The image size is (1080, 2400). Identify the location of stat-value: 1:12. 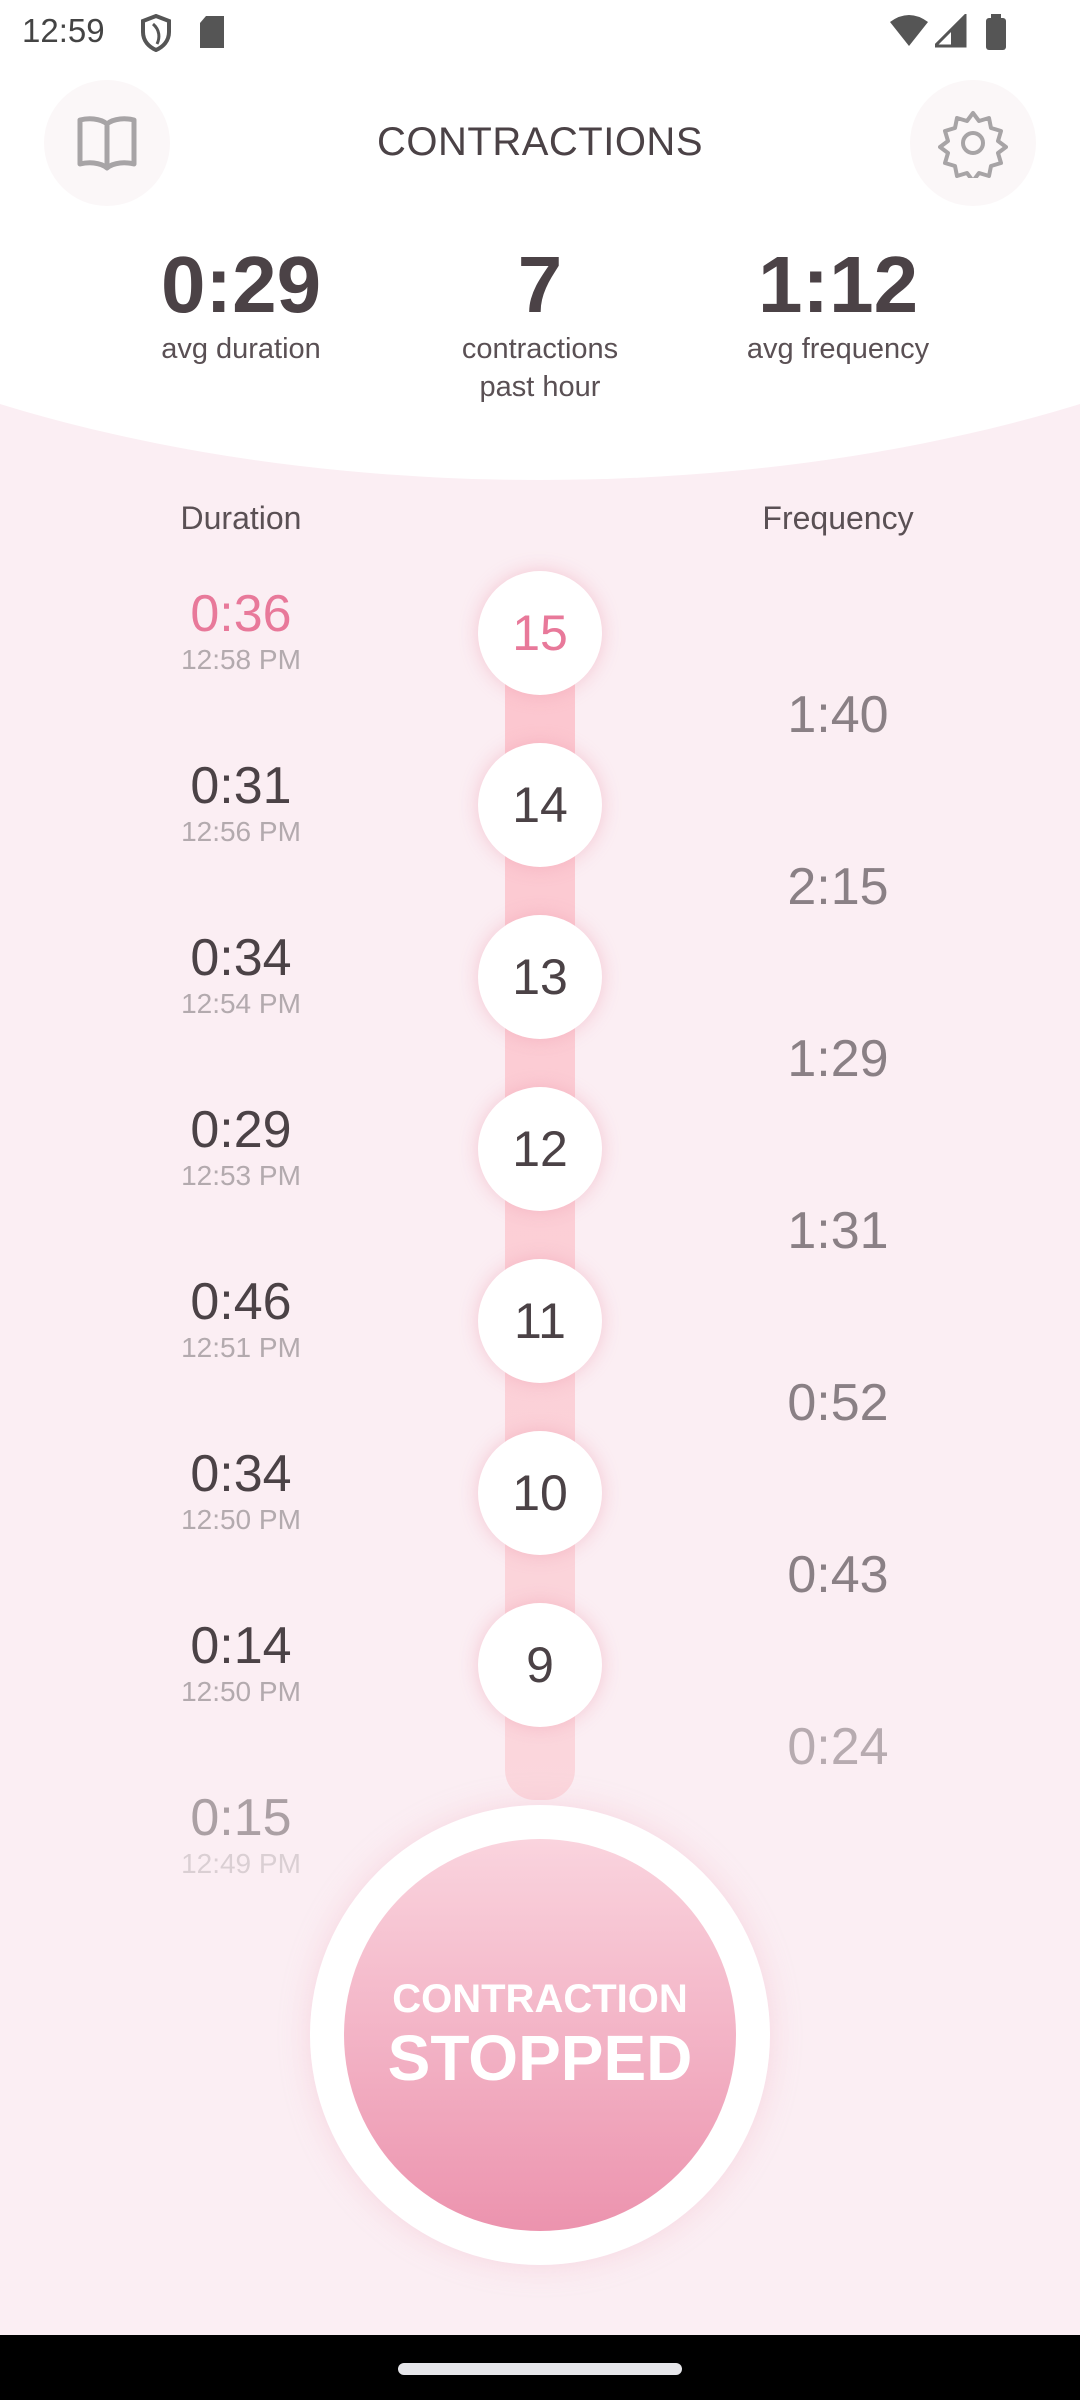
(838, 284).